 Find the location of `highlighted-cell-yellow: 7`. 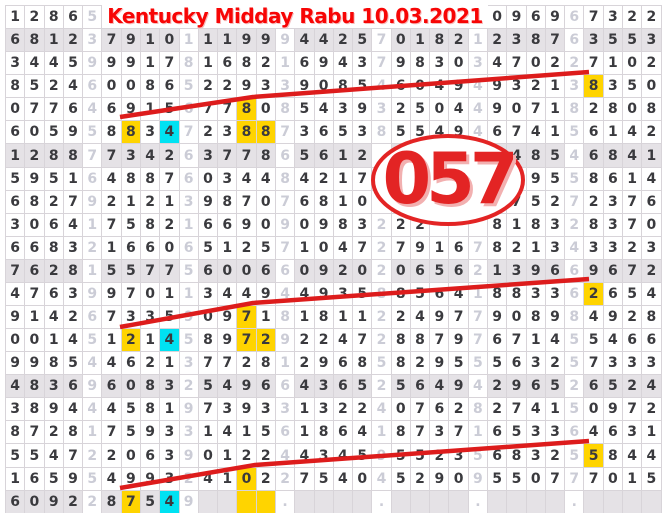

highlighted-cell-yellow: 7 is located at coordinates (247, 318).